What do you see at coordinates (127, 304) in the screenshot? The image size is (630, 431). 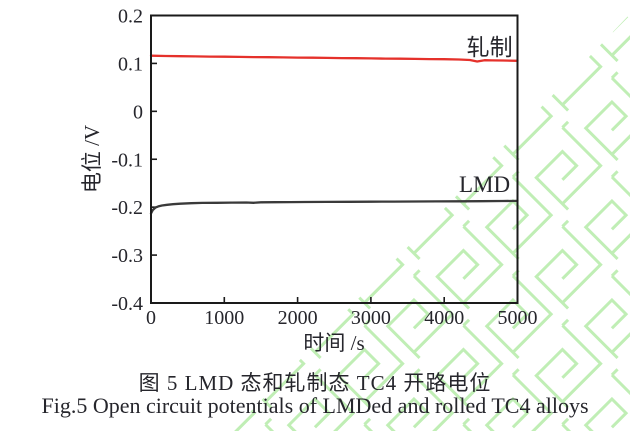 I see `y-tick-label: -0.4` at bounding box center [127, 304].